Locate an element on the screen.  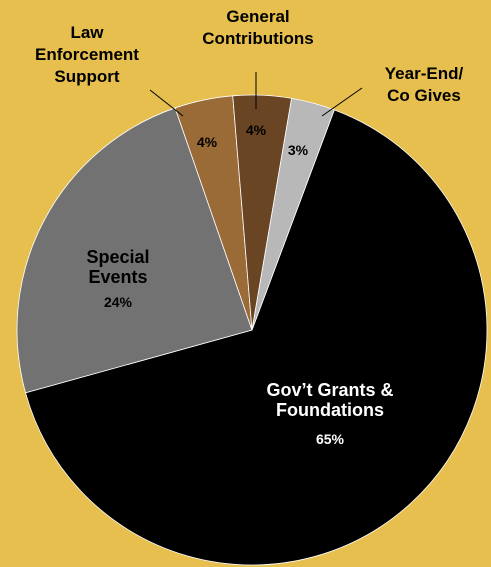
slice-label-law-enforcement: Enforcement is located at coordinates (87, 54).